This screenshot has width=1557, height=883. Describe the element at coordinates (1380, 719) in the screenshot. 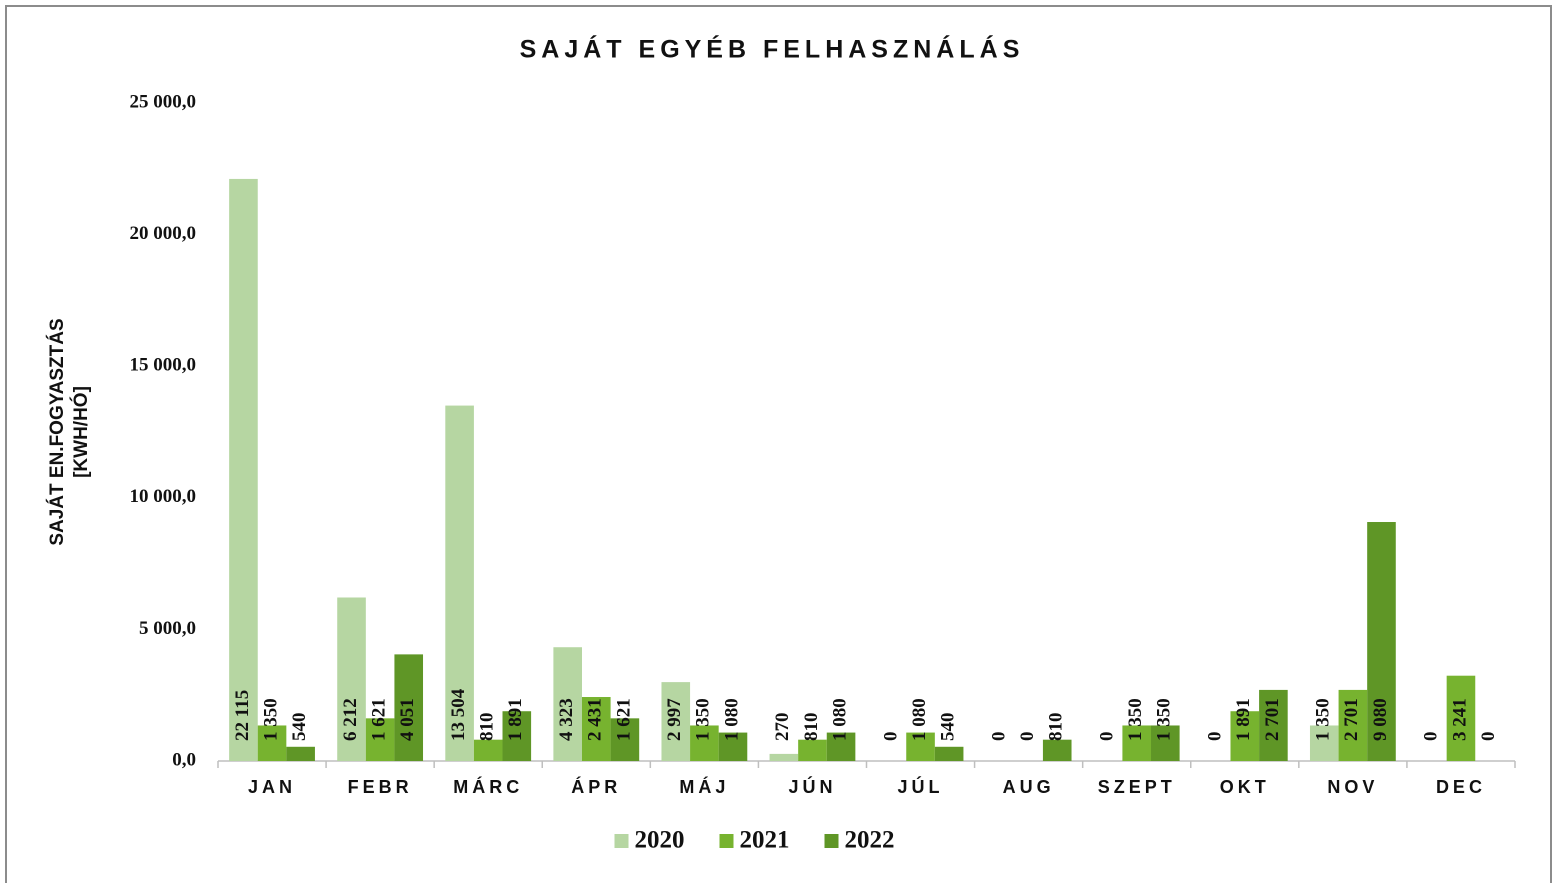

I see `value-label: 9 080` at that location.